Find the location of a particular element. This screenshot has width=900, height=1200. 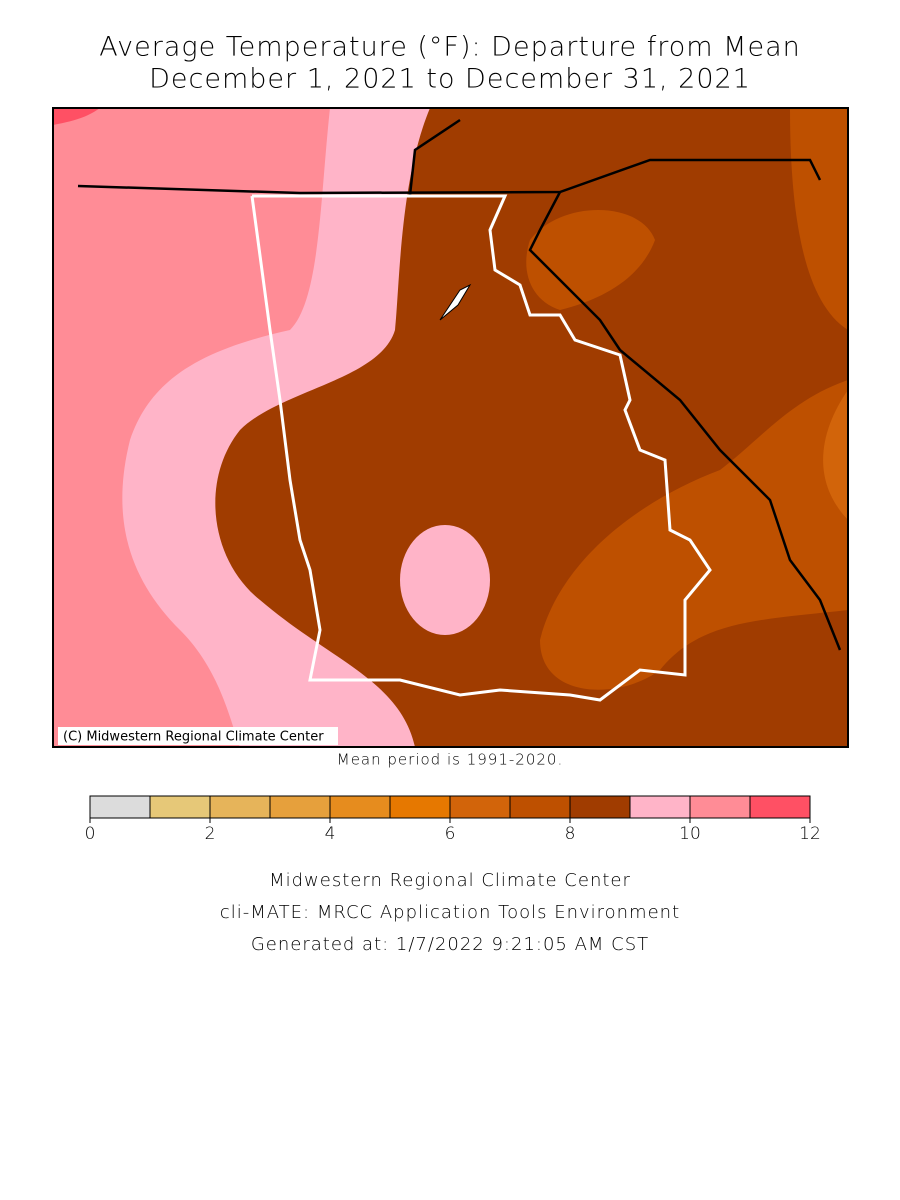

footer-line: Midwestern Regional Climate Center is located at coordinates (450, 880).